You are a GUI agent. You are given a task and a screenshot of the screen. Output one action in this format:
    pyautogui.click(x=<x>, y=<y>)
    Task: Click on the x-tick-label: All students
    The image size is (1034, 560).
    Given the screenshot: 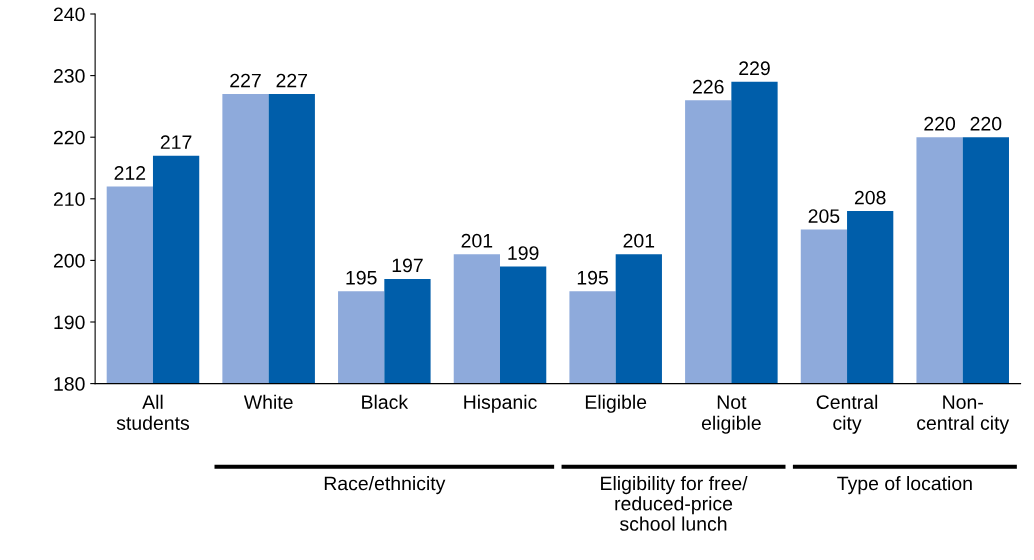 What is the action you would take?
    pyautogui.click(x=153, y=412)
    